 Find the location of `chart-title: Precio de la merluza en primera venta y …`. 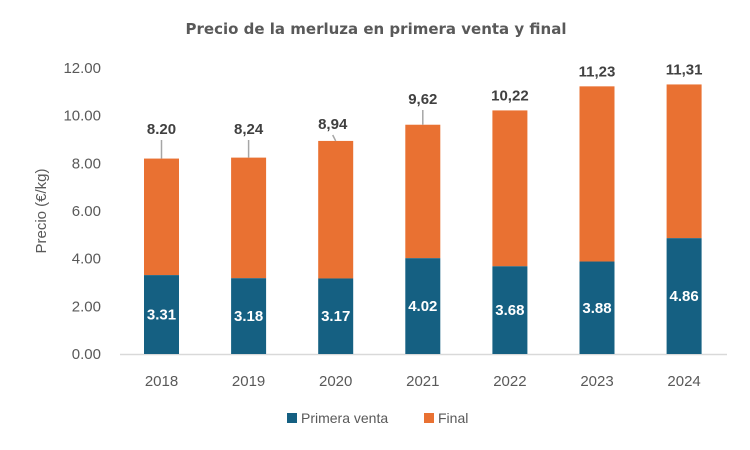

chart-title: Precio de la merluza en primera venta y … is located at coordinates (376, 29).